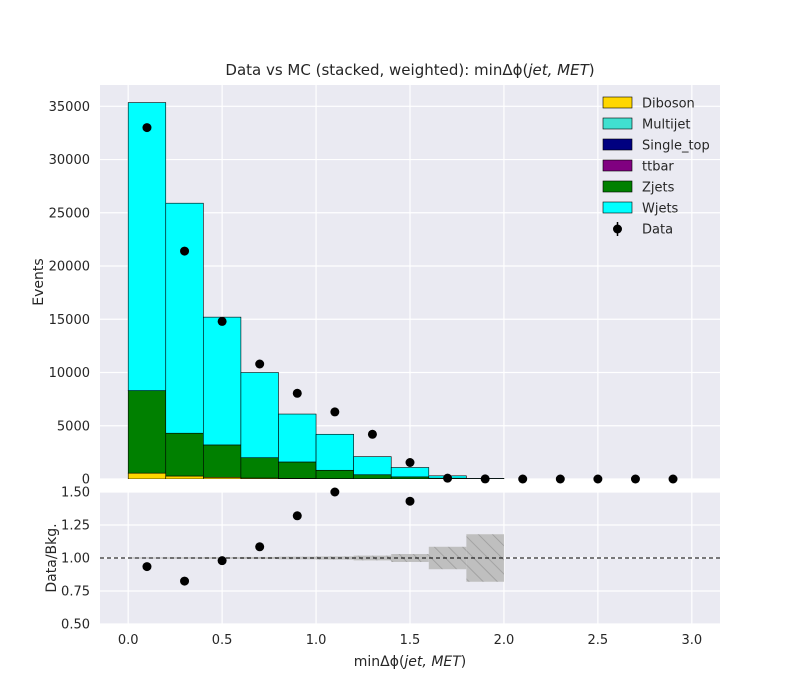  I want to click on main-y-tick-label-0: 0, so click(86, 480).